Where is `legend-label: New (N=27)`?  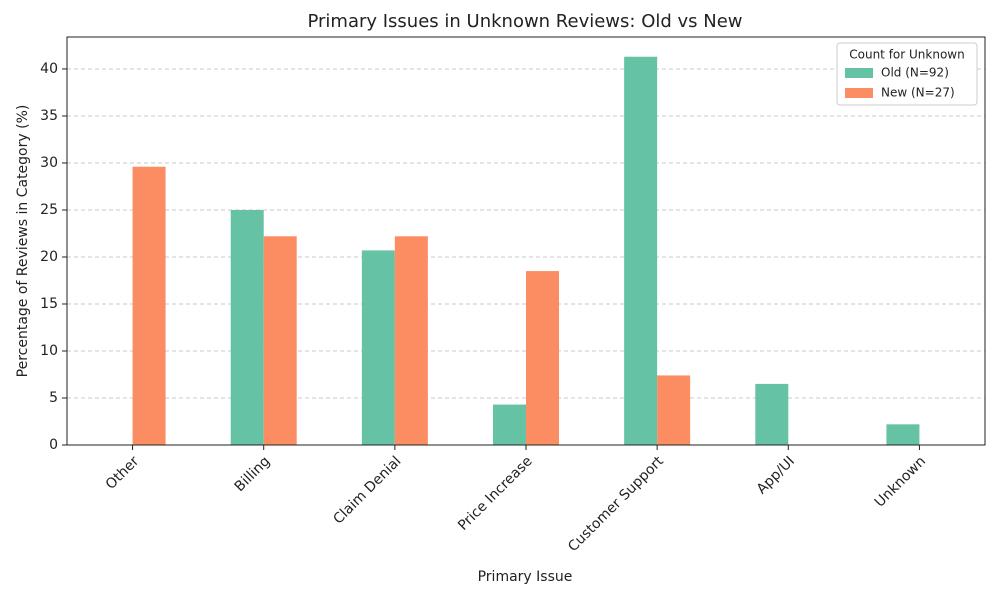
legend-label: New (N=27) is located at coordinates (918, 93).